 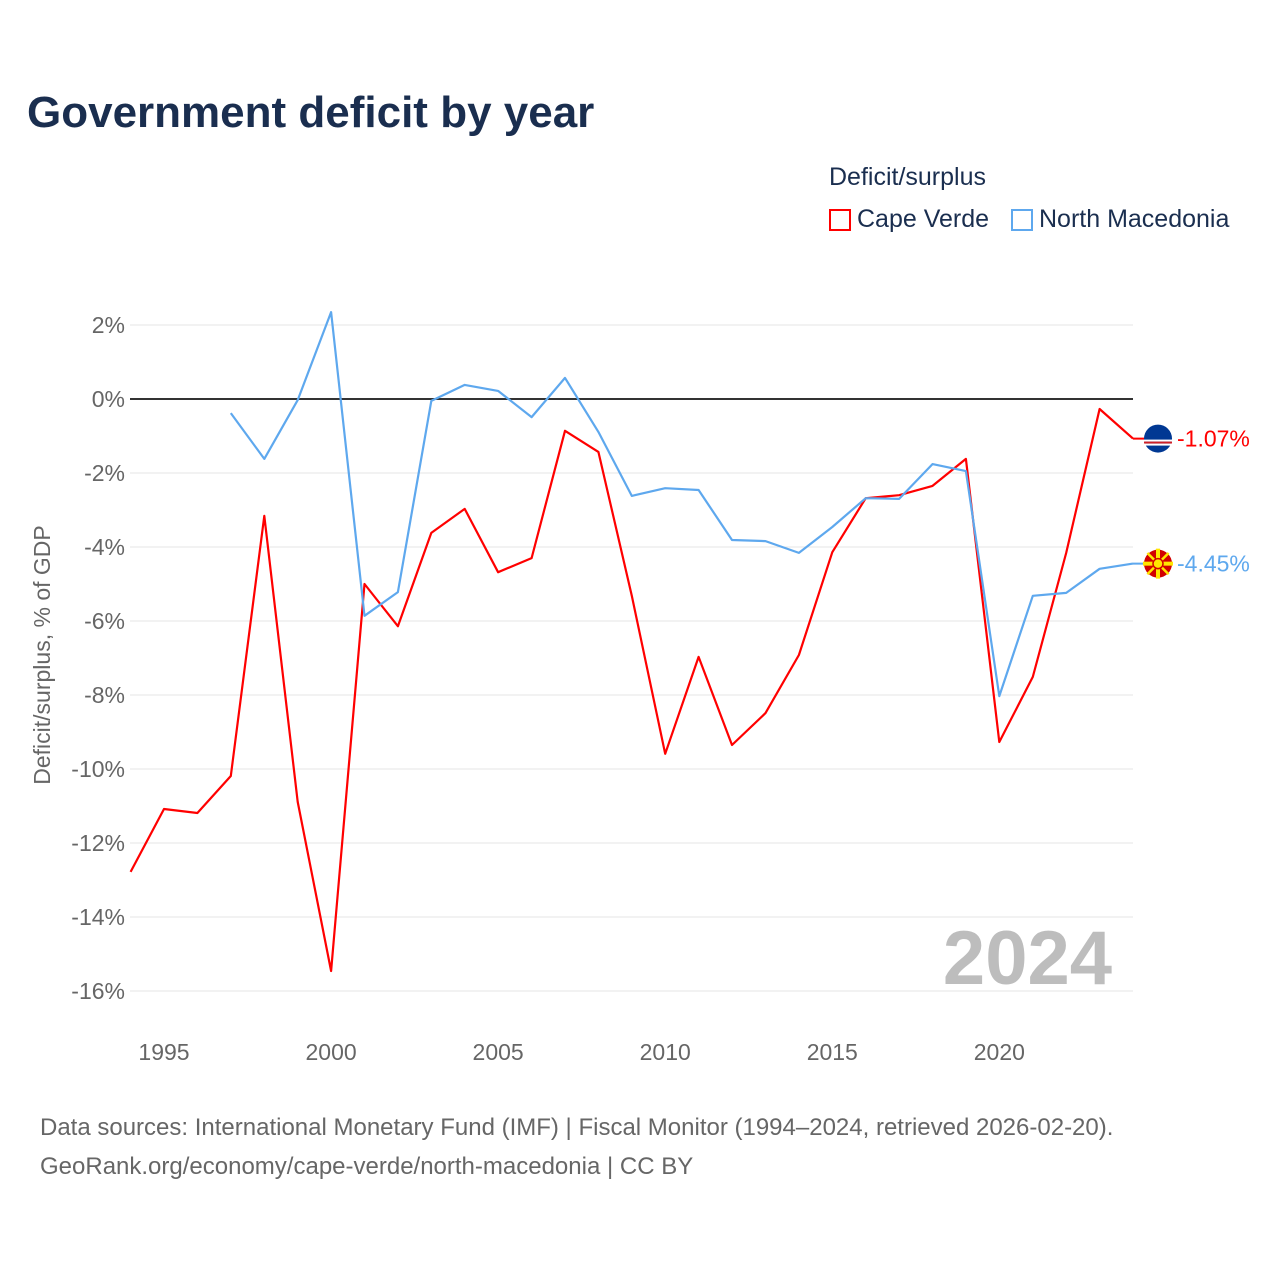 I want to click on x-tick-label: 1995, so click(x=163, y=1052).